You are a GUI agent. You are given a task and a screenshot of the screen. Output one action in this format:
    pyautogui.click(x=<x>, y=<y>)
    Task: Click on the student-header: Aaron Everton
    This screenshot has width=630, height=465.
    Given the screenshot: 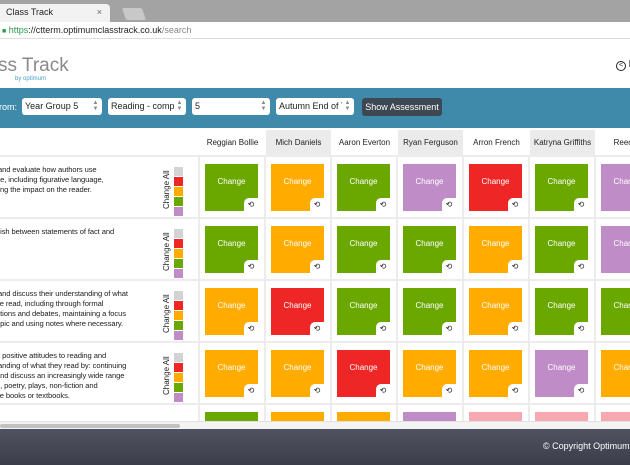 What is the action you would take?
    pyautogui.click(x=364, y=142)
    